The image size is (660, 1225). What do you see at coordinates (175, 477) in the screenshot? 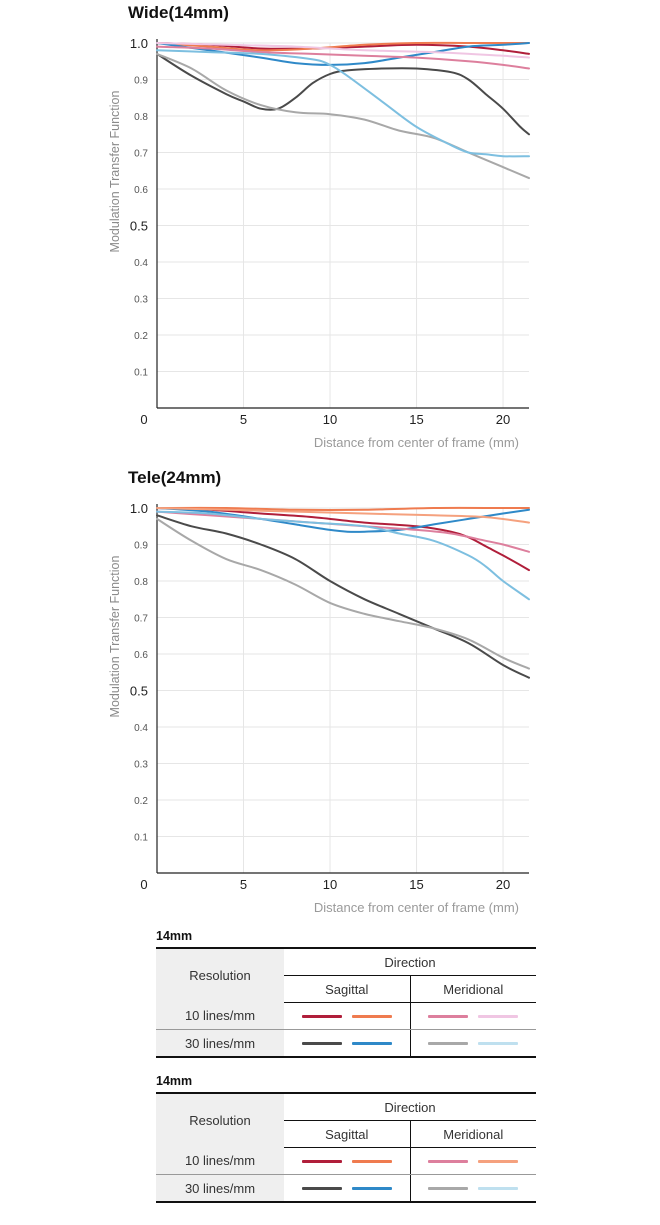
I see `chart-title-tele: Tele(24mm)` at bounding box center [175, 477].